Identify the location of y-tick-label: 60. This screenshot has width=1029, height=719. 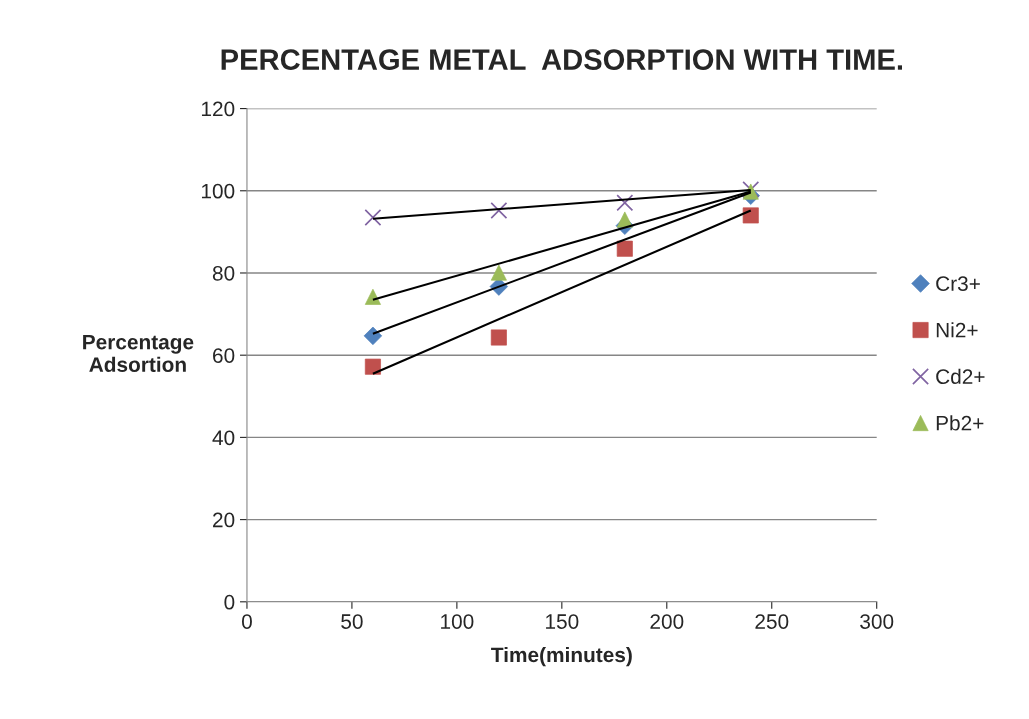
(224, 355).